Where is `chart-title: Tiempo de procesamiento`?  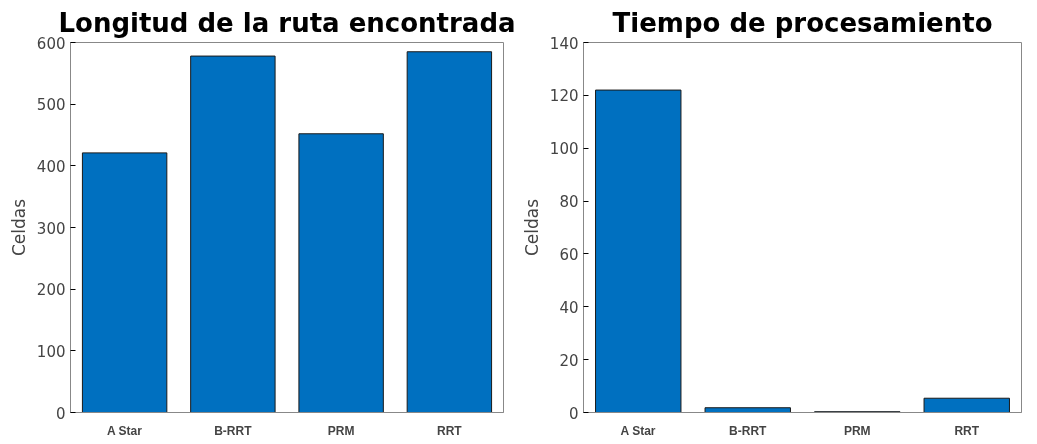
chart-title: Tiempo de procesamiento is located at coordinates (802, 22).